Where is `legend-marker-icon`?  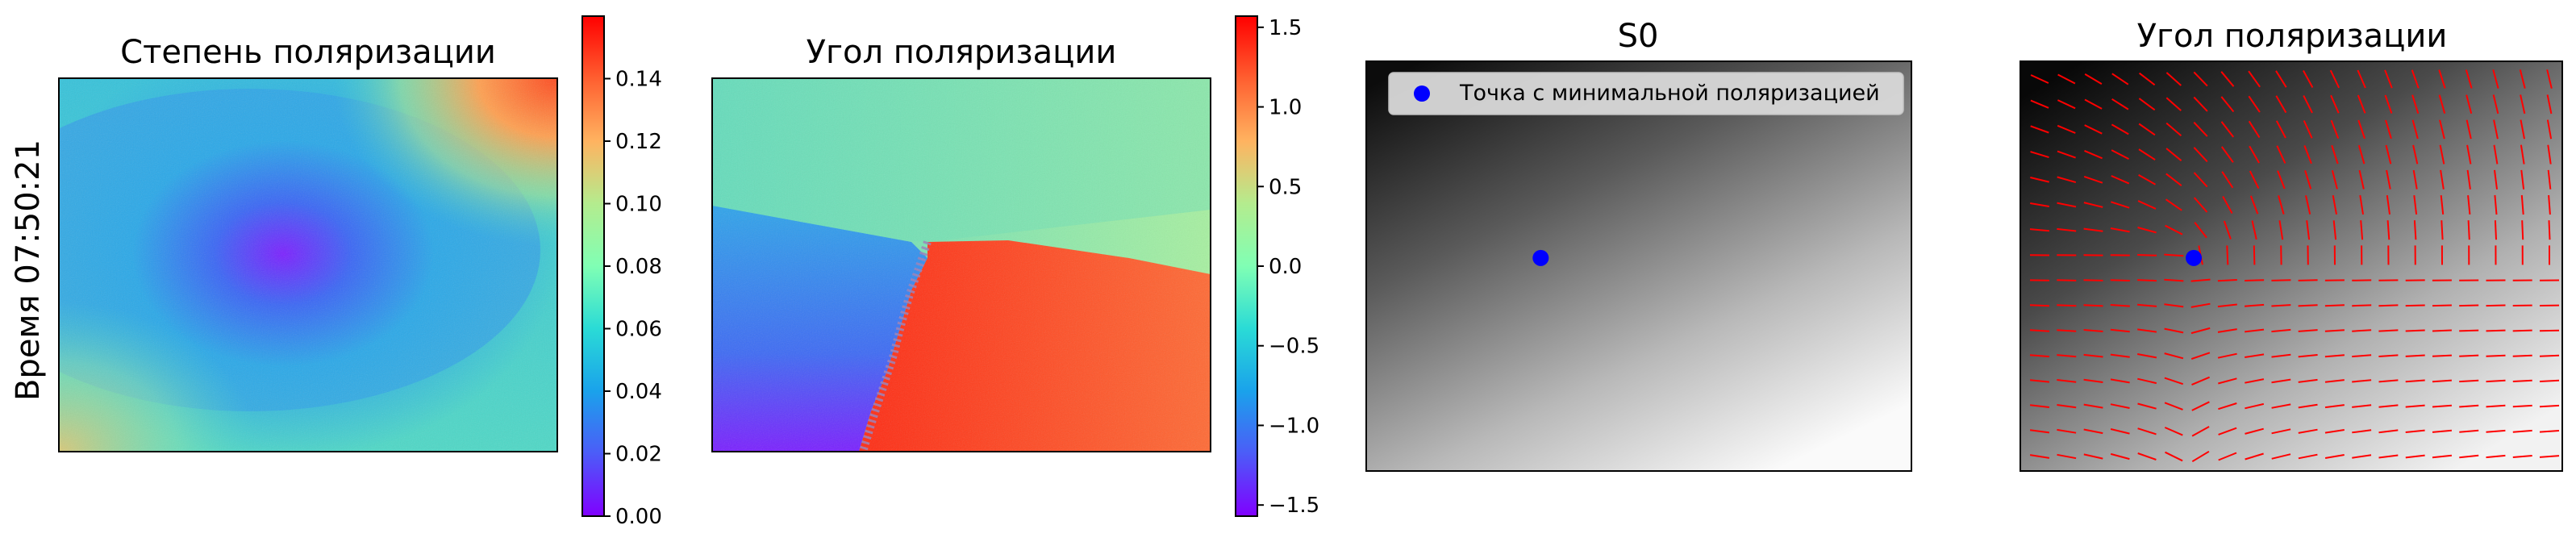 legend-marker-icon is located at coordinates (1422, 93).